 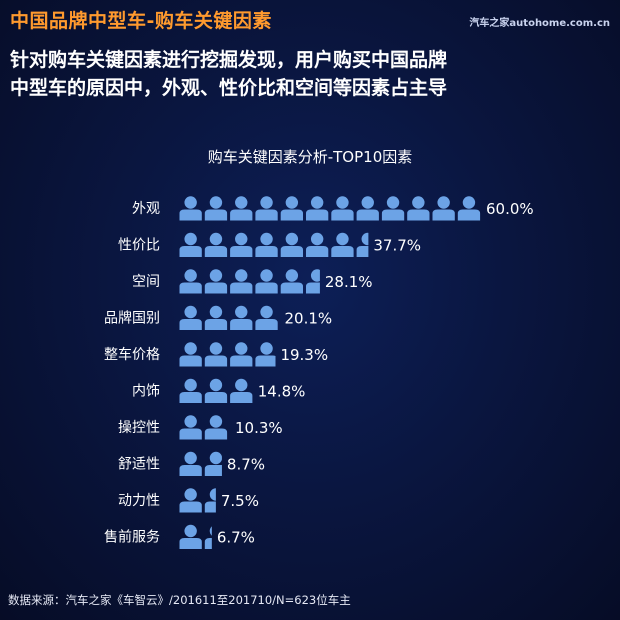 I want to click on value-label: 10.3%, so click(x=259, y=428).